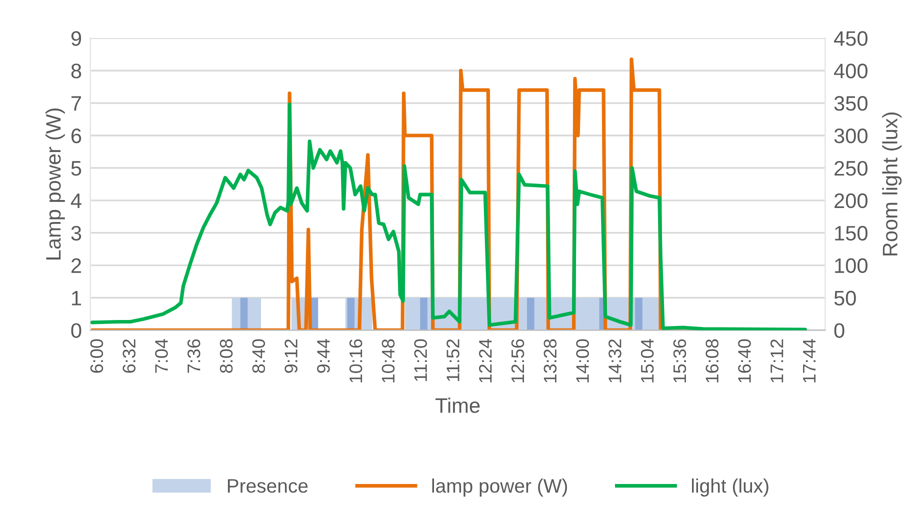  Describe the element at coordinates (453, 360) in the screenshot. I see `x-tick-label: 11:52` at that location.